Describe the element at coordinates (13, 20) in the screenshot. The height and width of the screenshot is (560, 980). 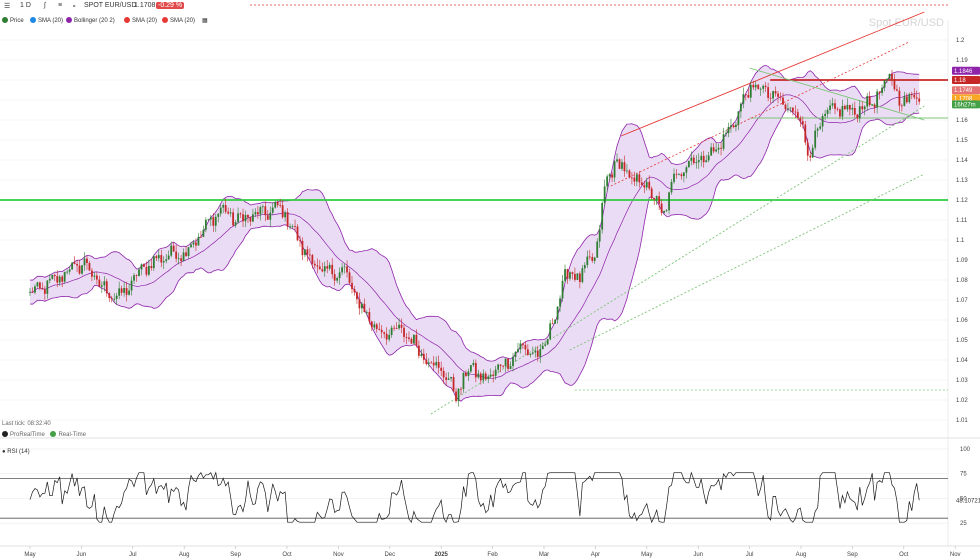
I see `legend-item-price: Price` at that location.